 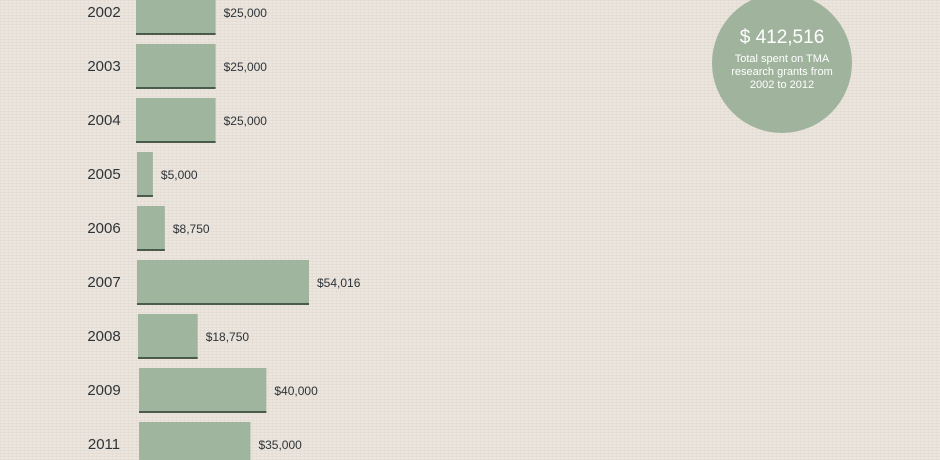 What do you see at coordinates (103, 390) in the screenshot?
I see `year-label: 2009` at bounding box center [103, 390].